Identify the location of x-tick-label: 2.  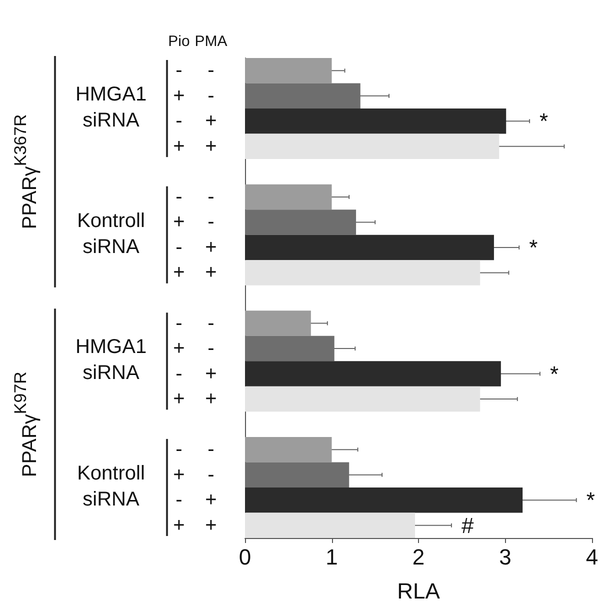
(418, 557).